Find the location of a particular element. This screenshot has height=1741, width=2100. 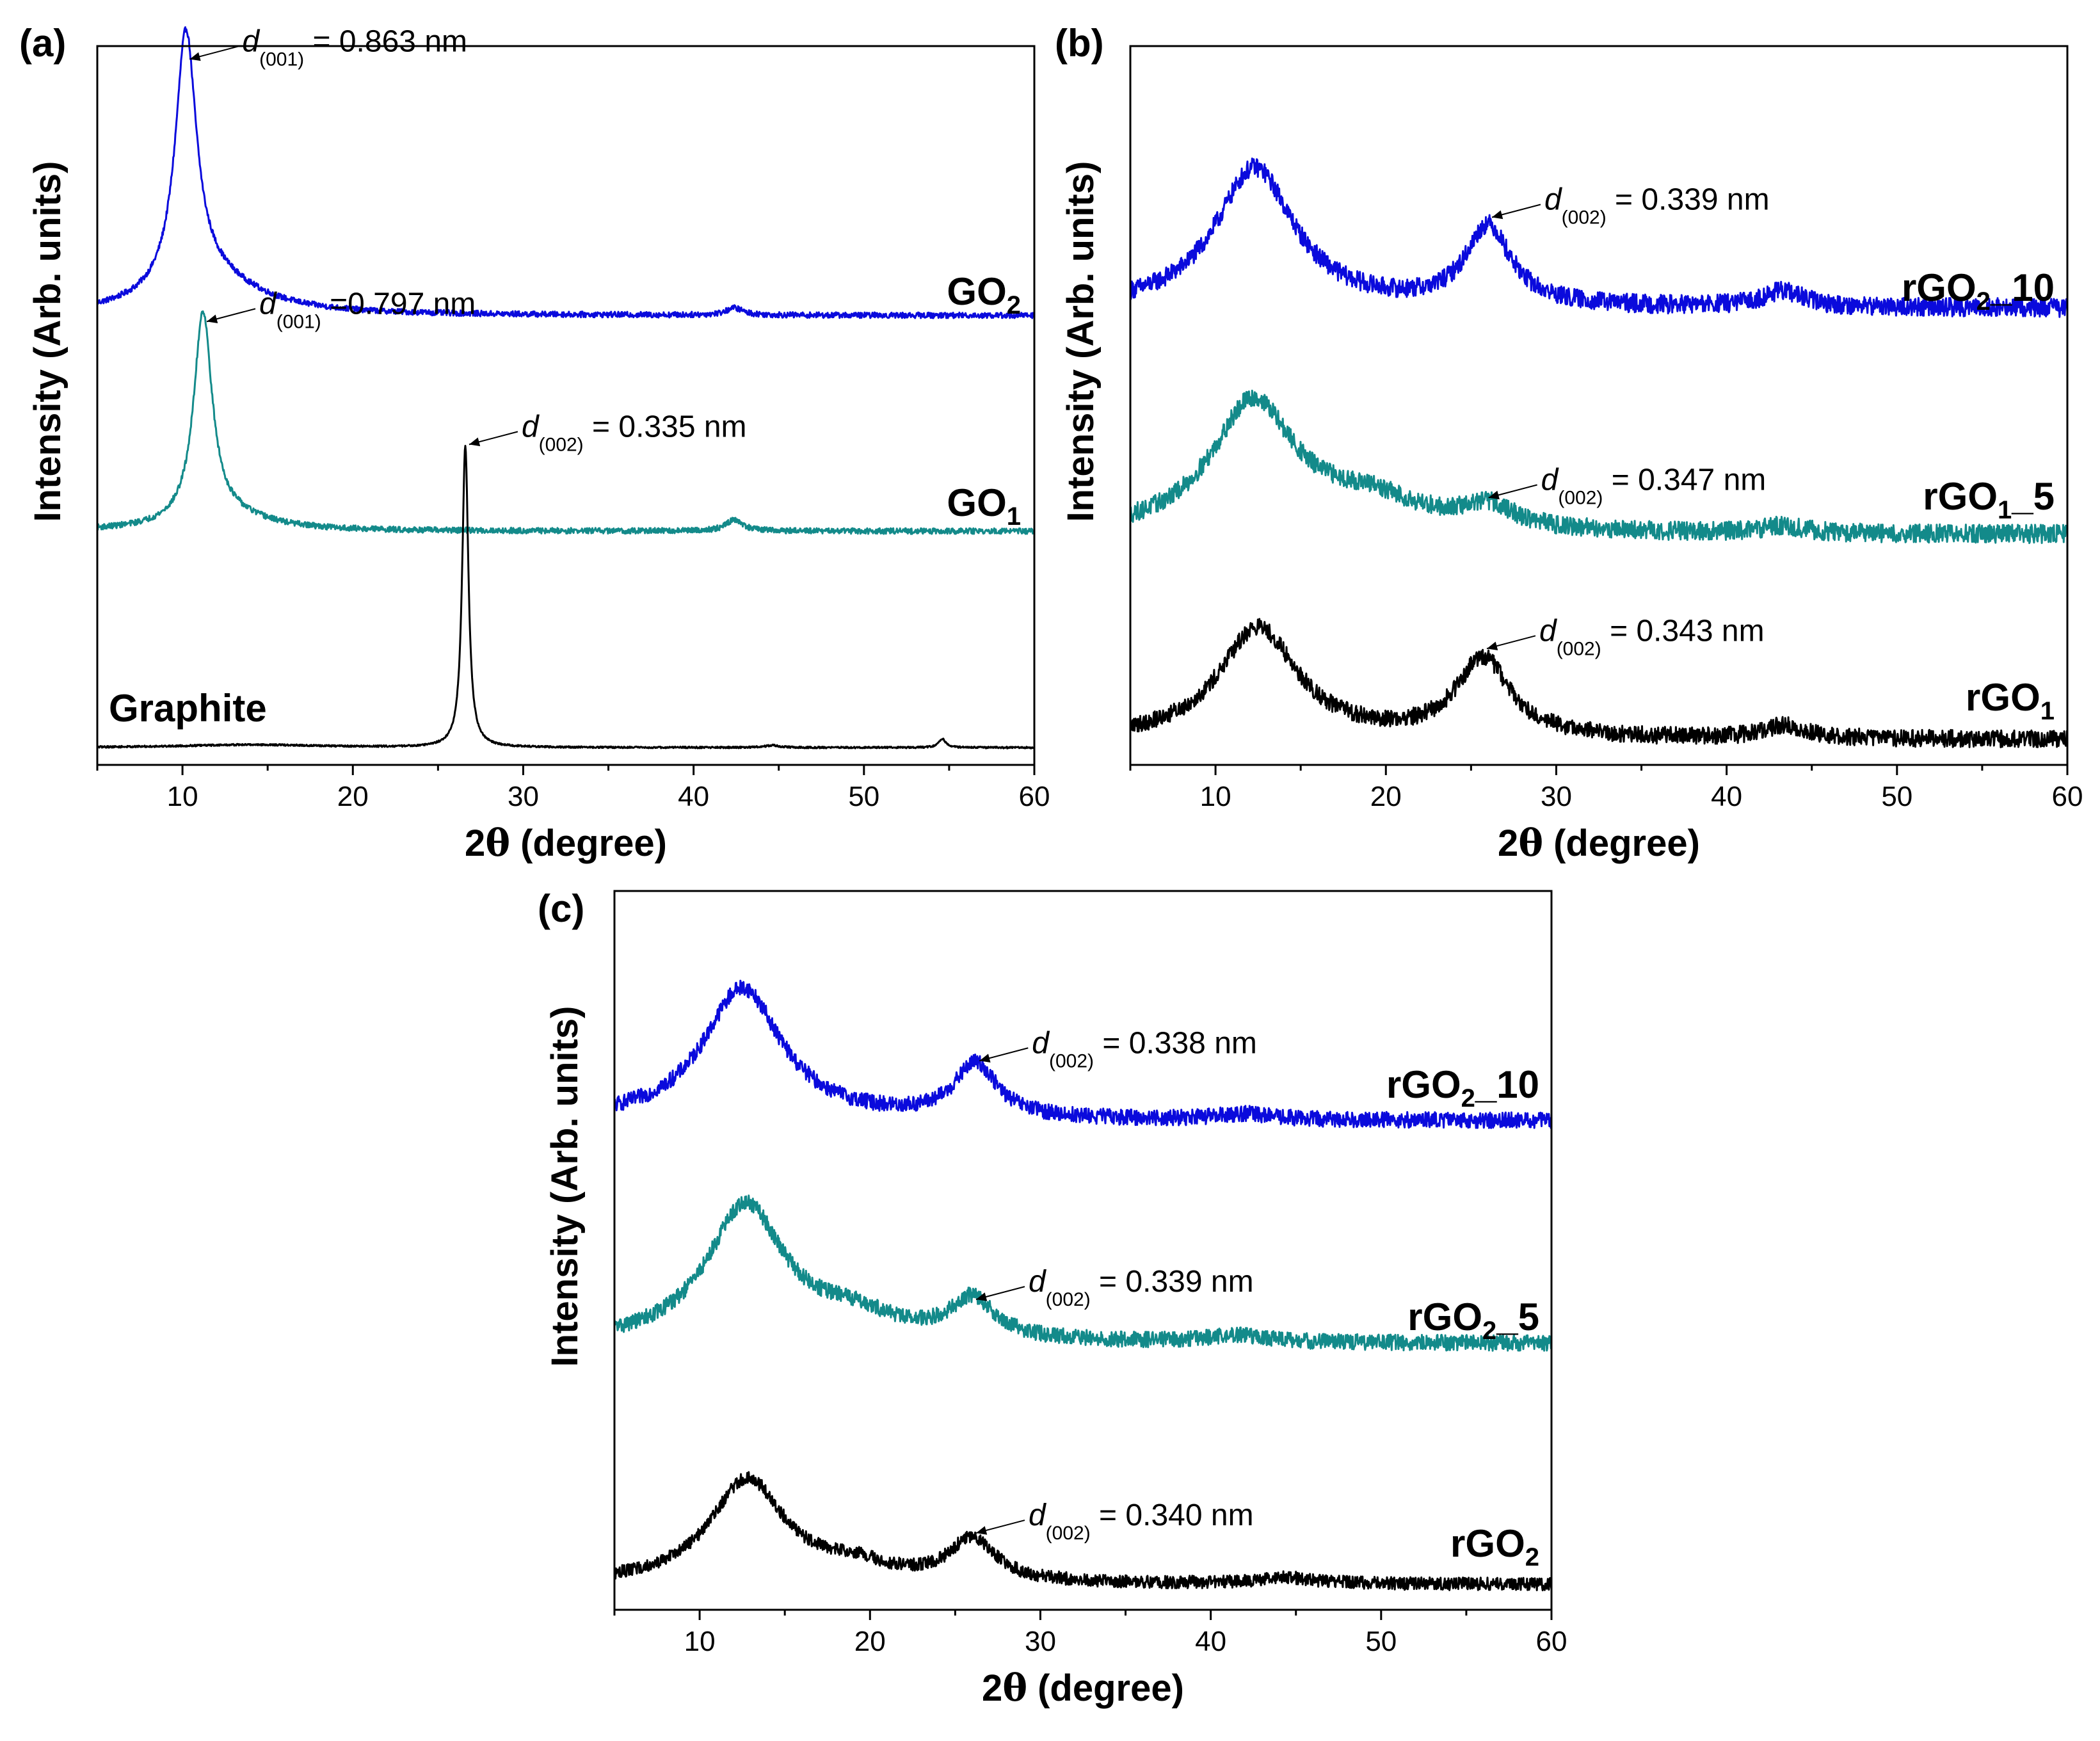

series-label: rGO2_5 is located at coordinates (1473, 1320).